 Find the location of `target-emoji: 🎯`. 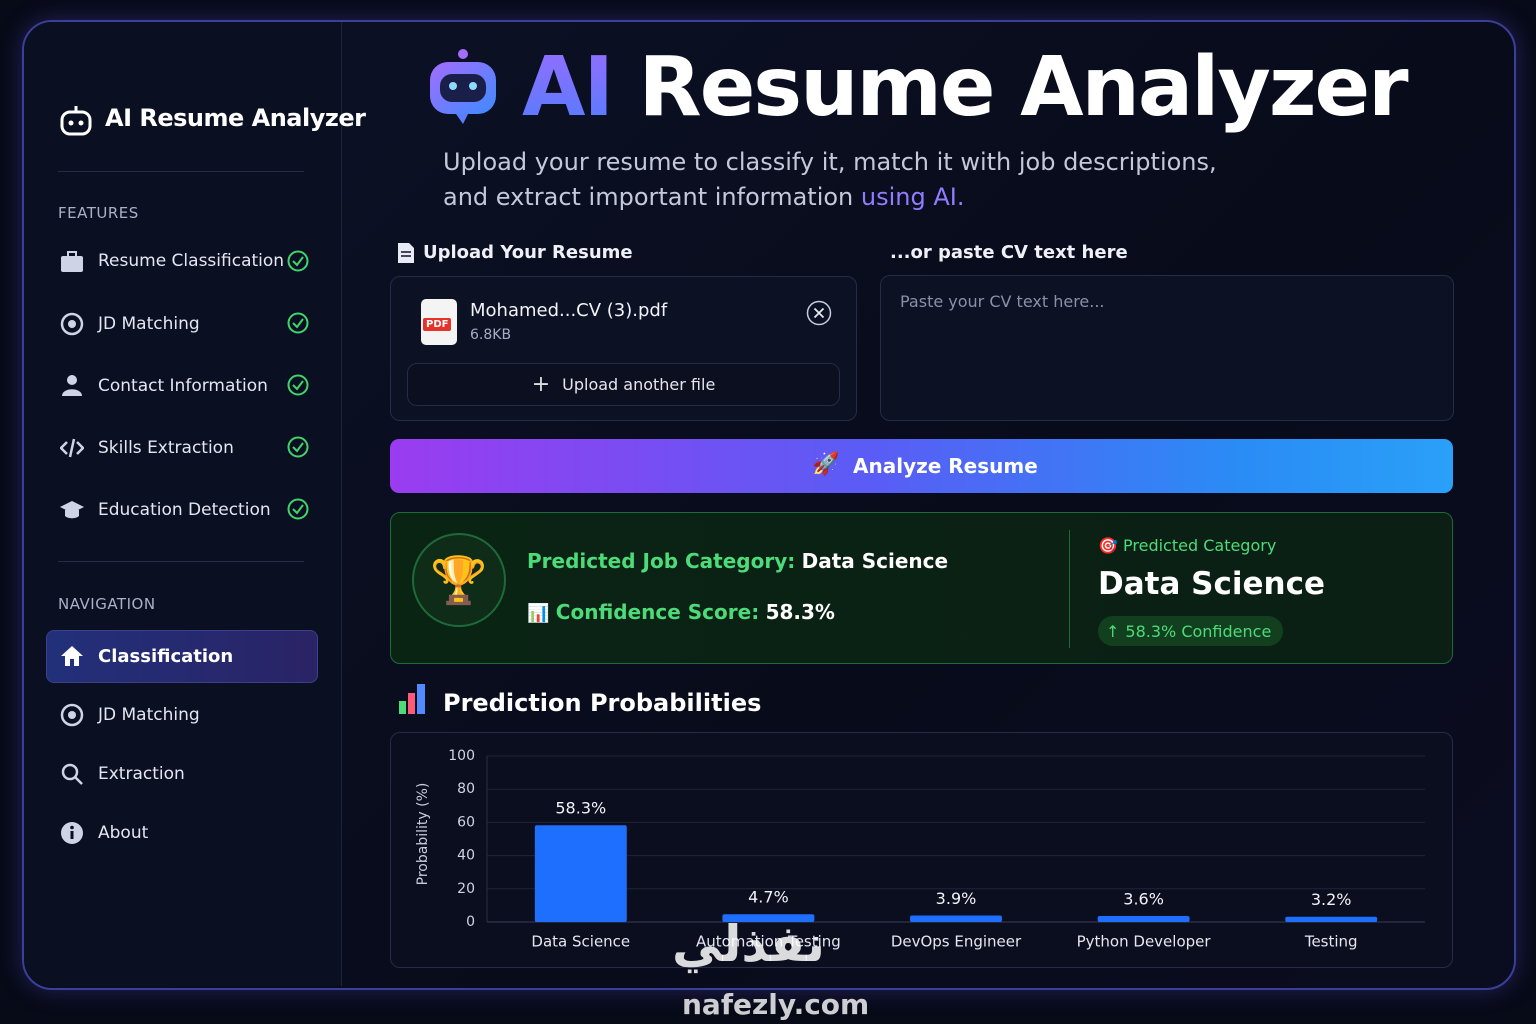

target-emoji: 🎯 is located at coordinates (1108, 545).